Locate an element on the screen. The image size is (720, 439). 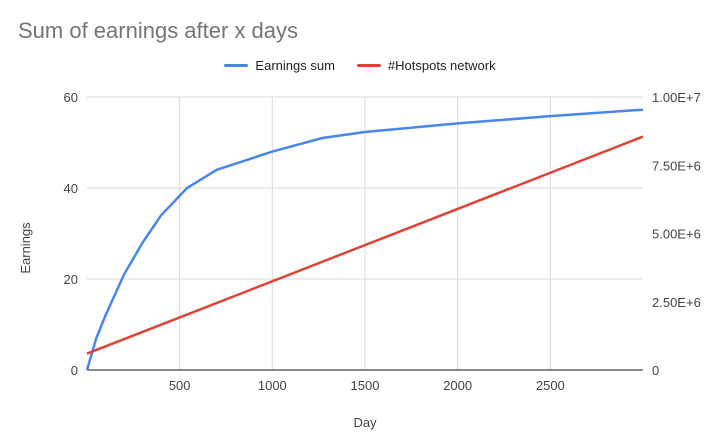
y2-tick-label: 1.00E+7 is located at coordinates (676, 97).